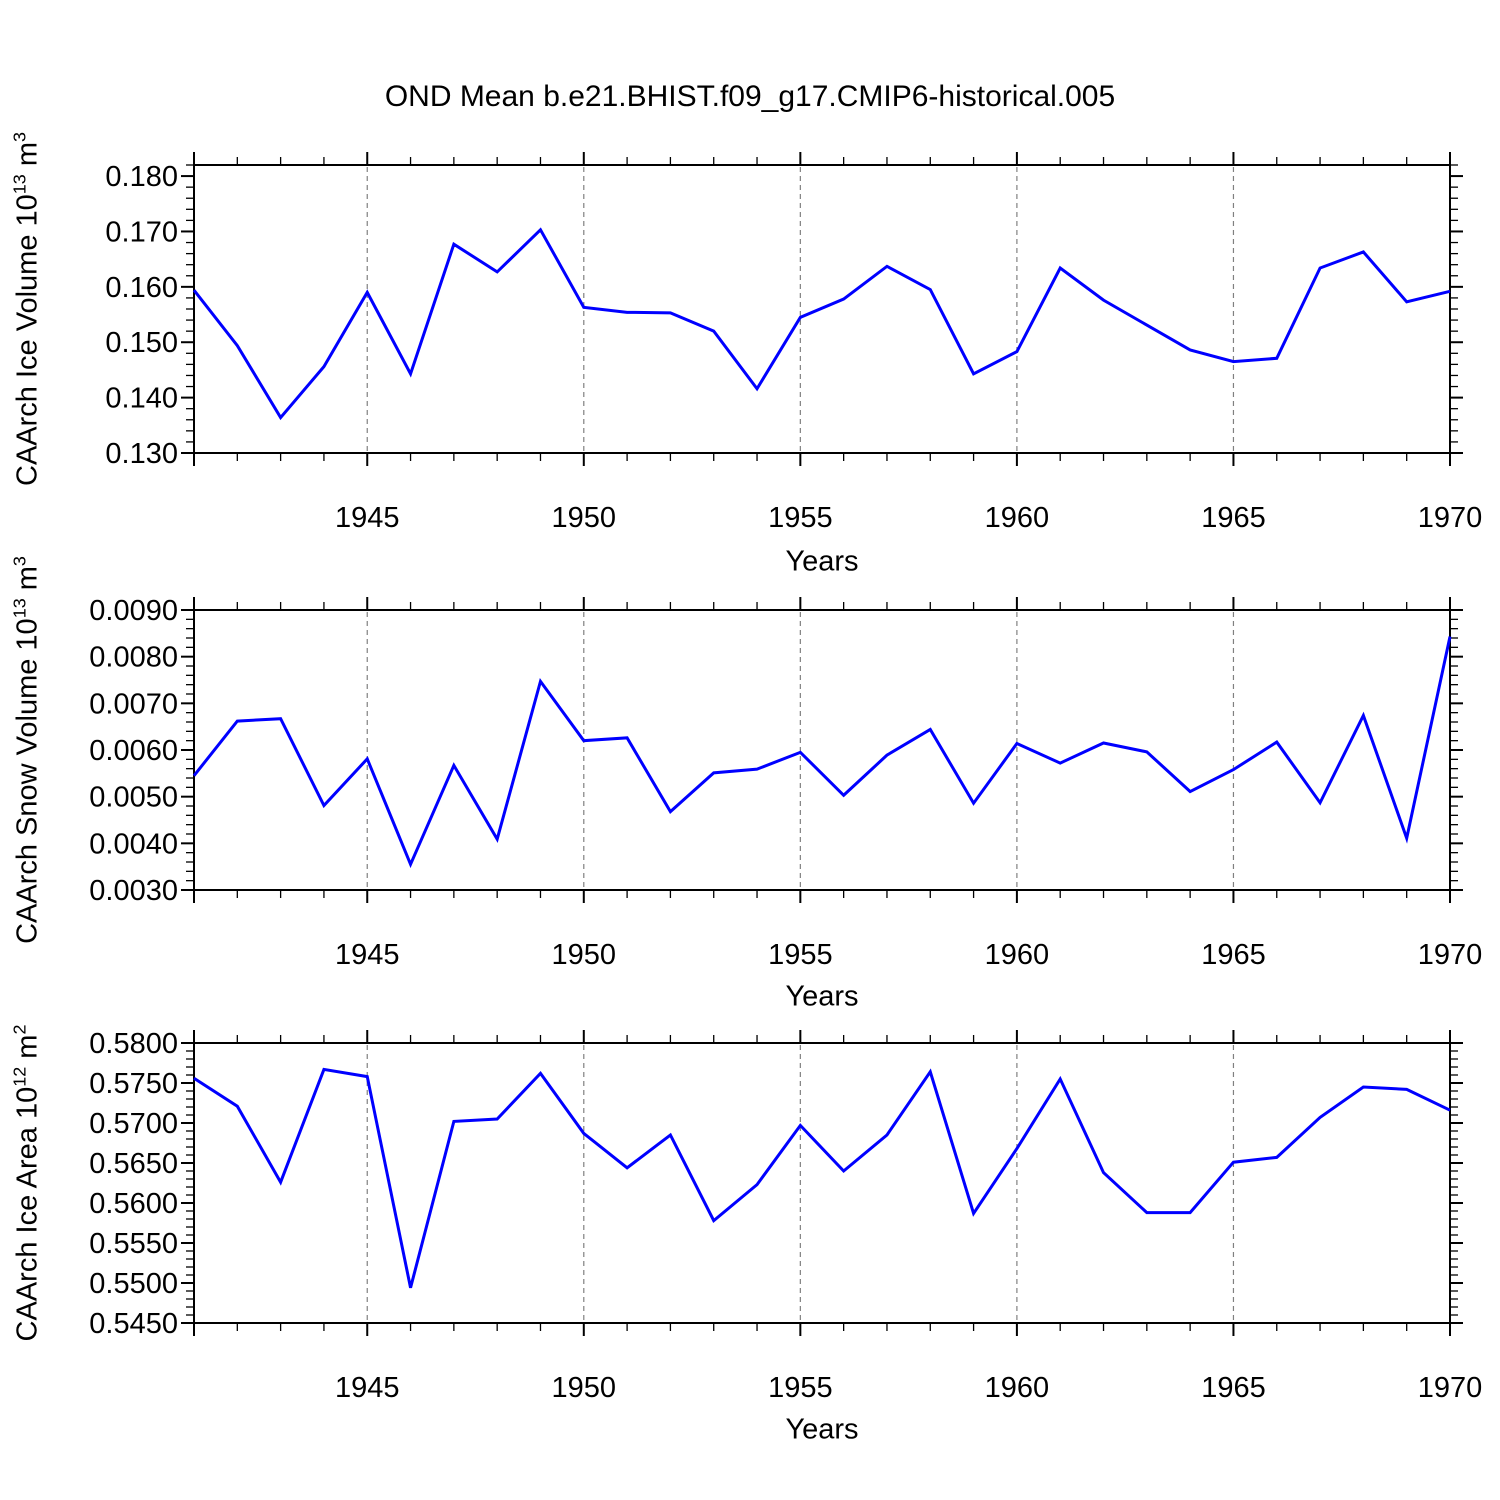  I want to click on y-tick-label: 0.5550, so click(133, 1244).